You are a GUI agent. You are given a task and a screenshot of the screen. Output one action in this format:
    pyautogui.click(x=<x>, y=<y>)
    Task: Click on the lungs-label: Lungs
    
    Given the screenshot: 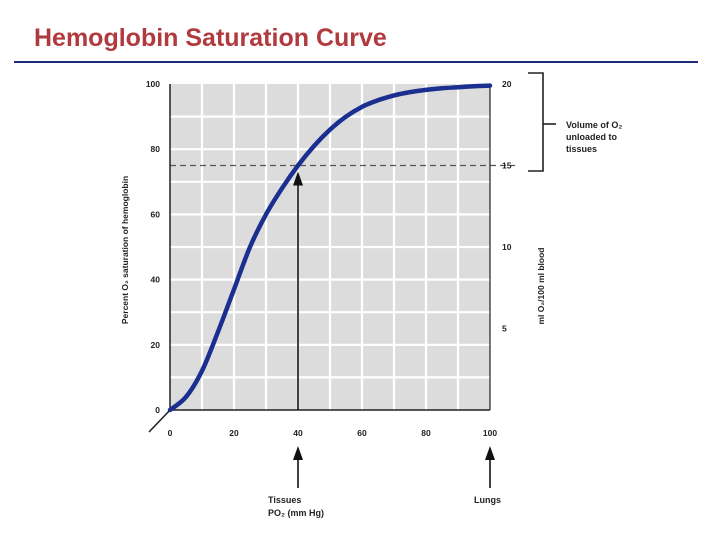 What is the action you would take?
    pyautogui.click(x=487, y=500)
    